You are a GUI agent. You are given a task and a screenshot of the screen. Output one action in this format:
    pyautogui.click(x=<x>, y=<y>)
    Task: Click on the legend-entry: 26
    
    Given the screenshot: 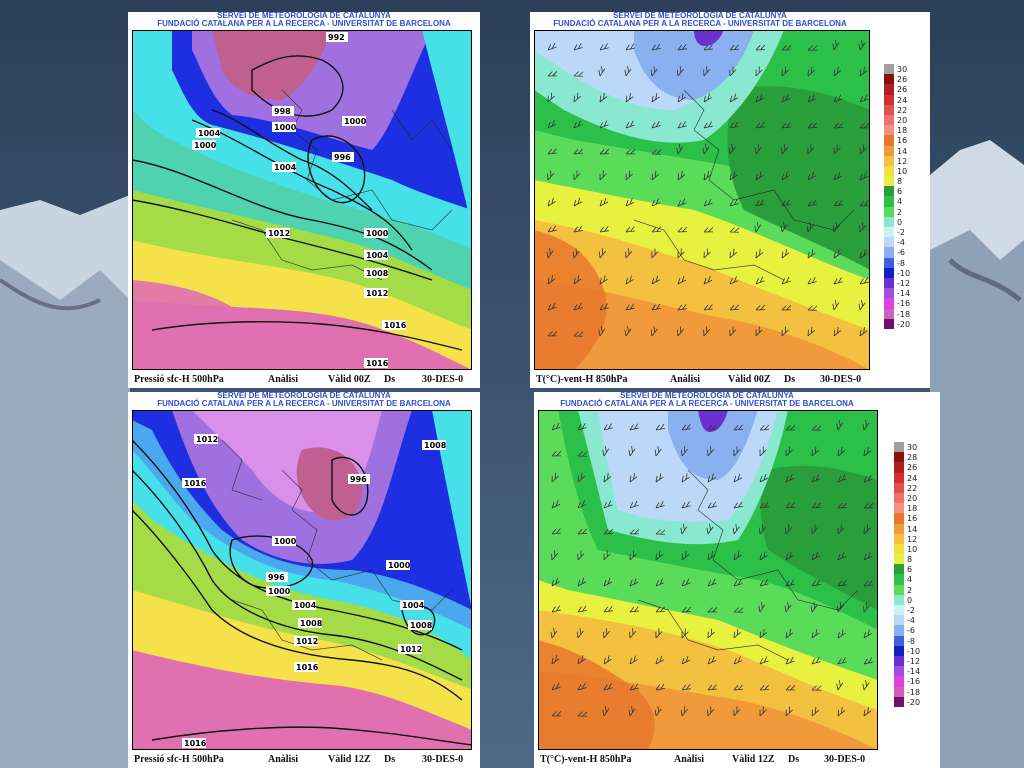 What is the action you would take?
    pyautogui.click(x=907, y=79)
    